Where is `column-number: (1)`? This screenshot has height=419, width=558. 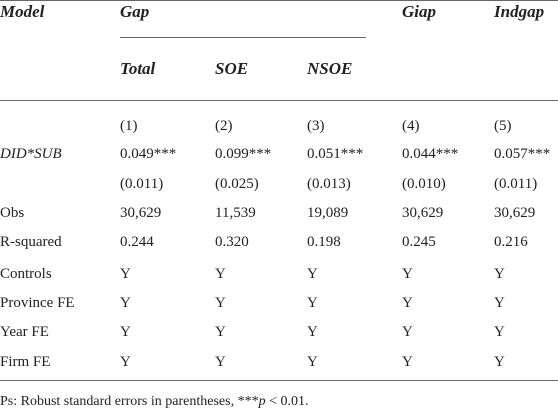
column-number: (1) is located at coordinates (129, 126).